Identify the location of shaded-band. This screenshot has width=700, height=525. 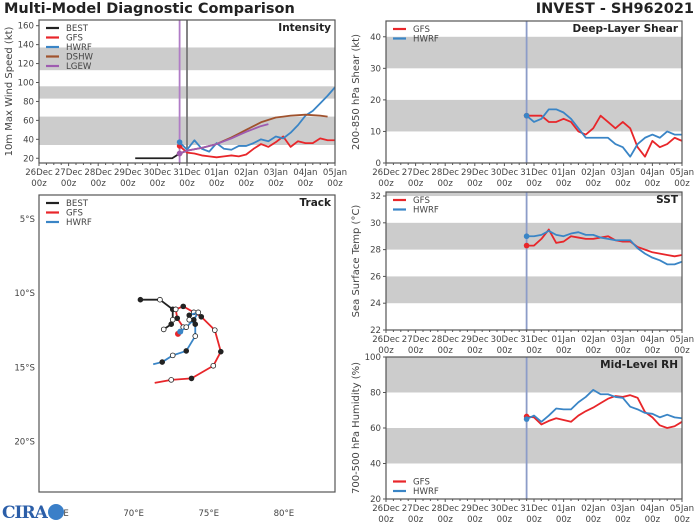
(534, 446).